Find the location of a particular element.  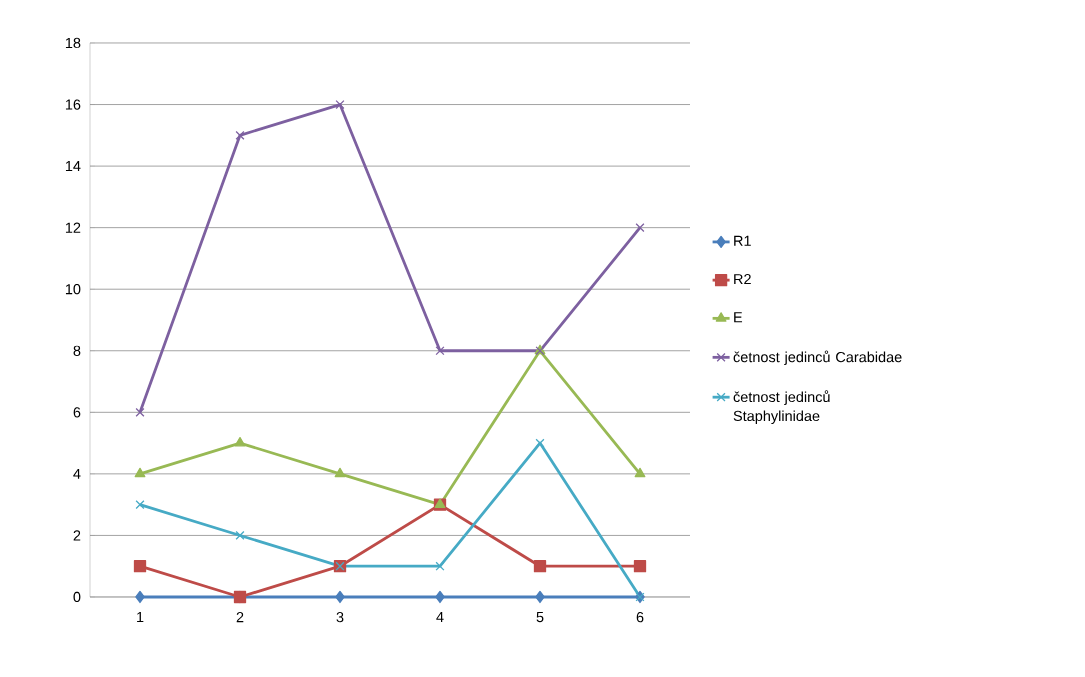

x-tick-label: 6 is located at coordinates (640, 617).